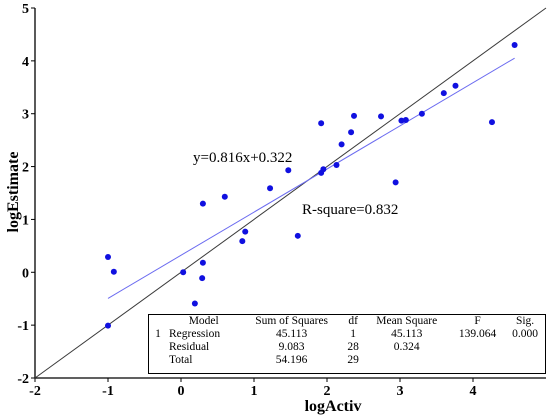  I want to click on equation-label: y=0.816x+0.322, so click(242, 158).